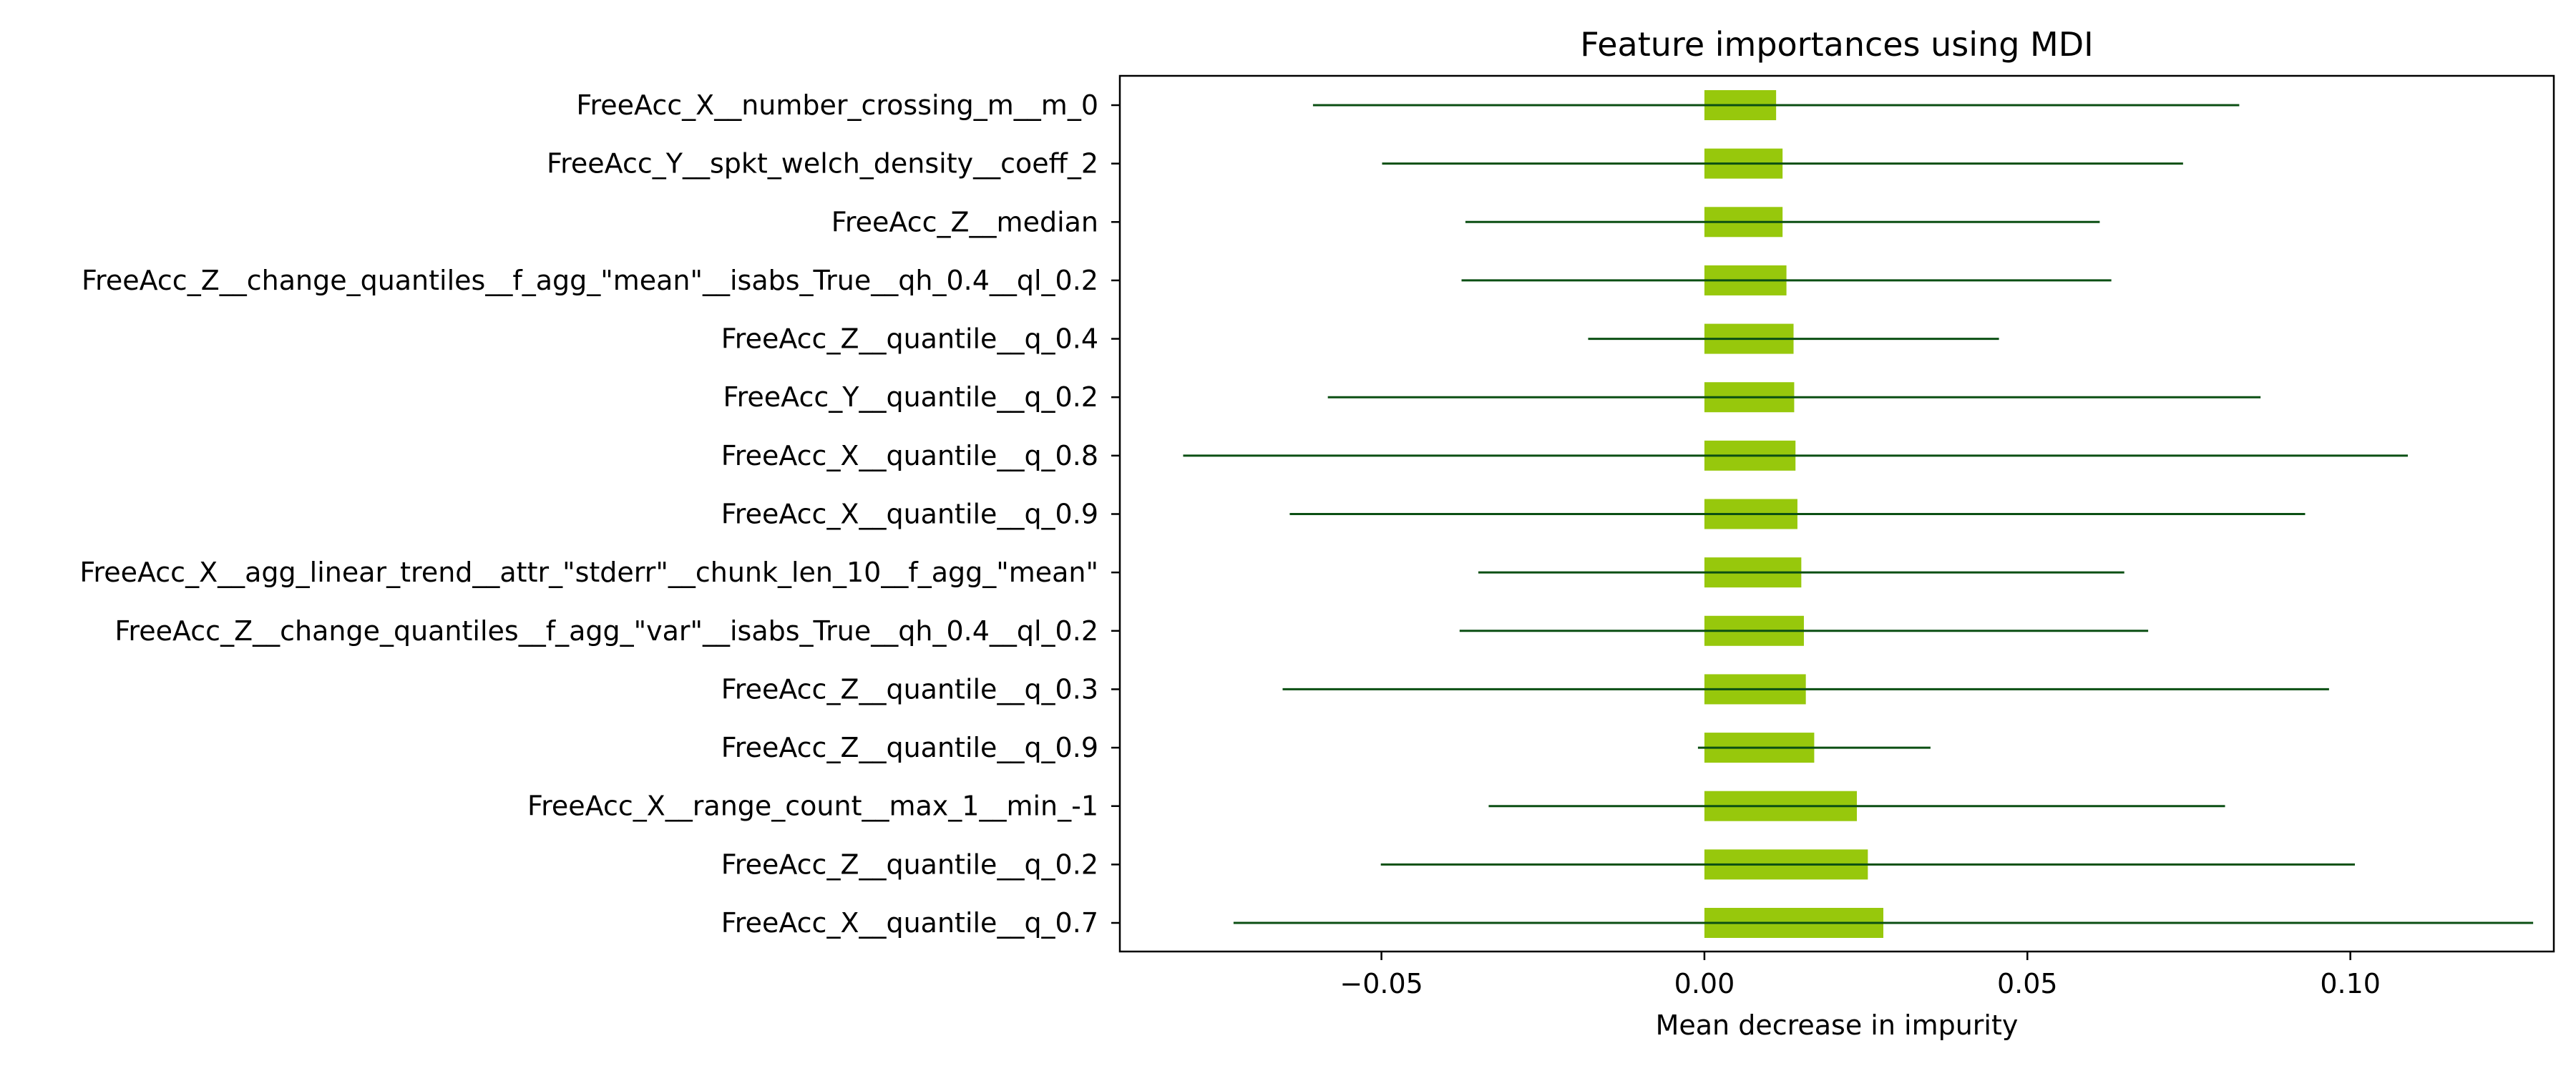  I want to click on y-tick-label: FreeAcc_X__number_crossing_m__m_0, so click(837, 105).